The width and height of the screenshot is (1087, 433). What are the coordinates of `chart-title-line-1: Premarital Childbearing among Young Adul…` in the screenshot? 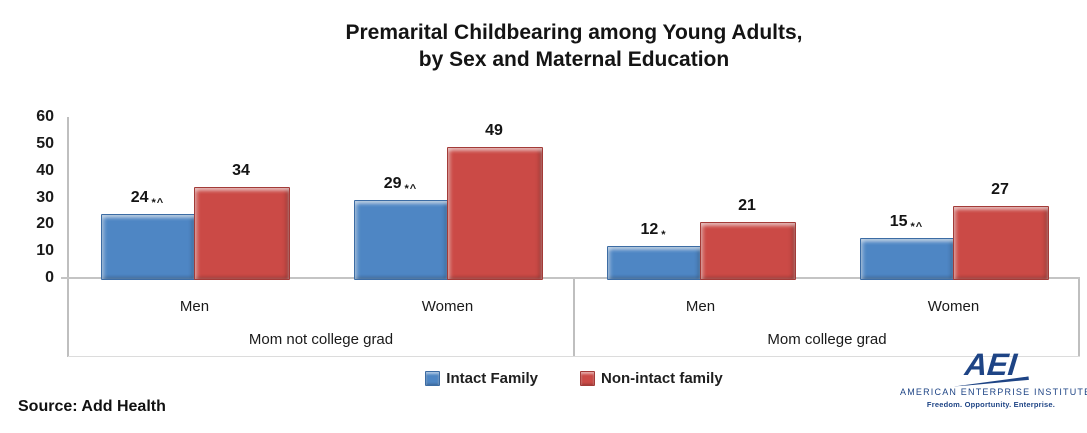 It's located at (574, 32).